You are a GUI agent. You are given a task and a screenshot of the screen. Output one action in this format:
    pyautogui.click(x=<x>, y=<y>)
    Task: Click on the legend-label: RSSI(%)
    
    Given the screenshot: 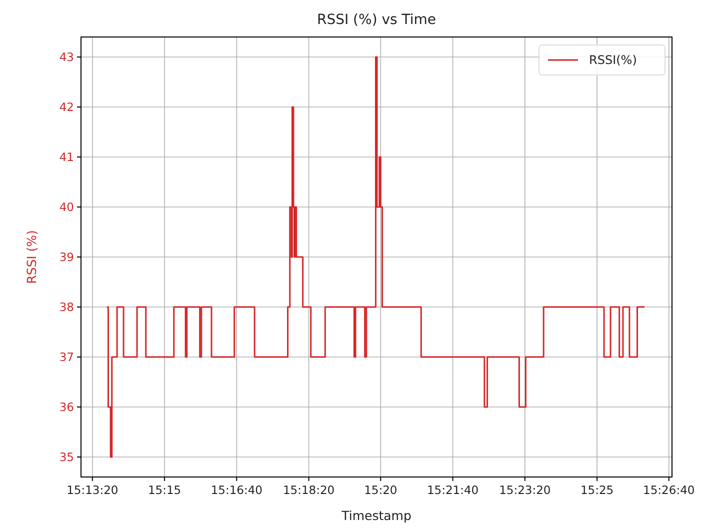 What is the action you would take?
    pyautogui.click(x=613, y=60)
    